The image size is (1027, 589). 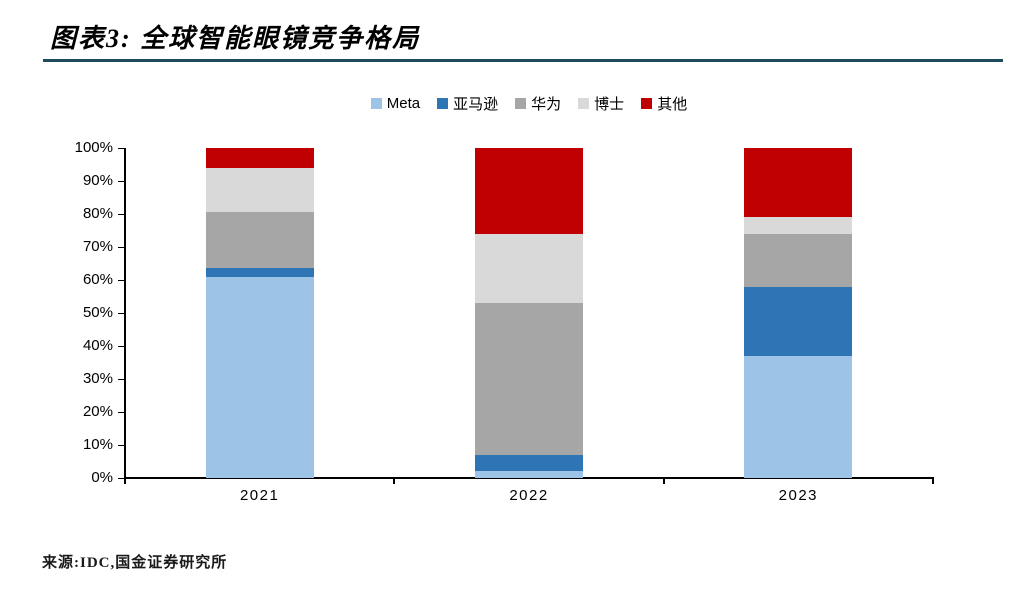 I want to click on bar-2021, so click(x=259, y=313).